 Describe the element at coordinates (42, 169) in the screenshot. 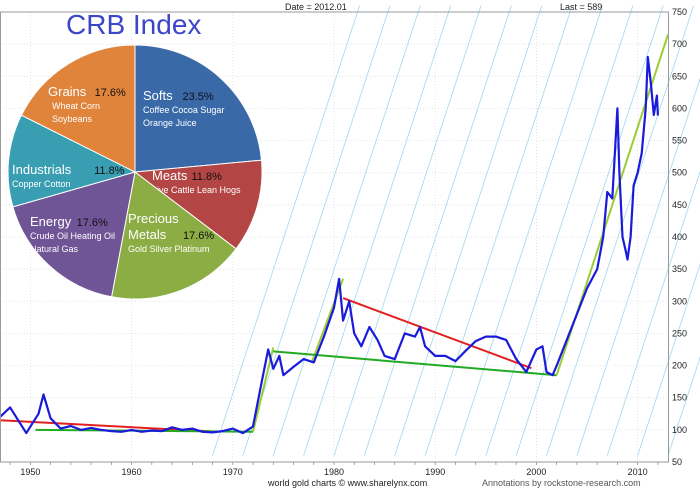

I see `pie-label-industrials: Industrials` at that location.